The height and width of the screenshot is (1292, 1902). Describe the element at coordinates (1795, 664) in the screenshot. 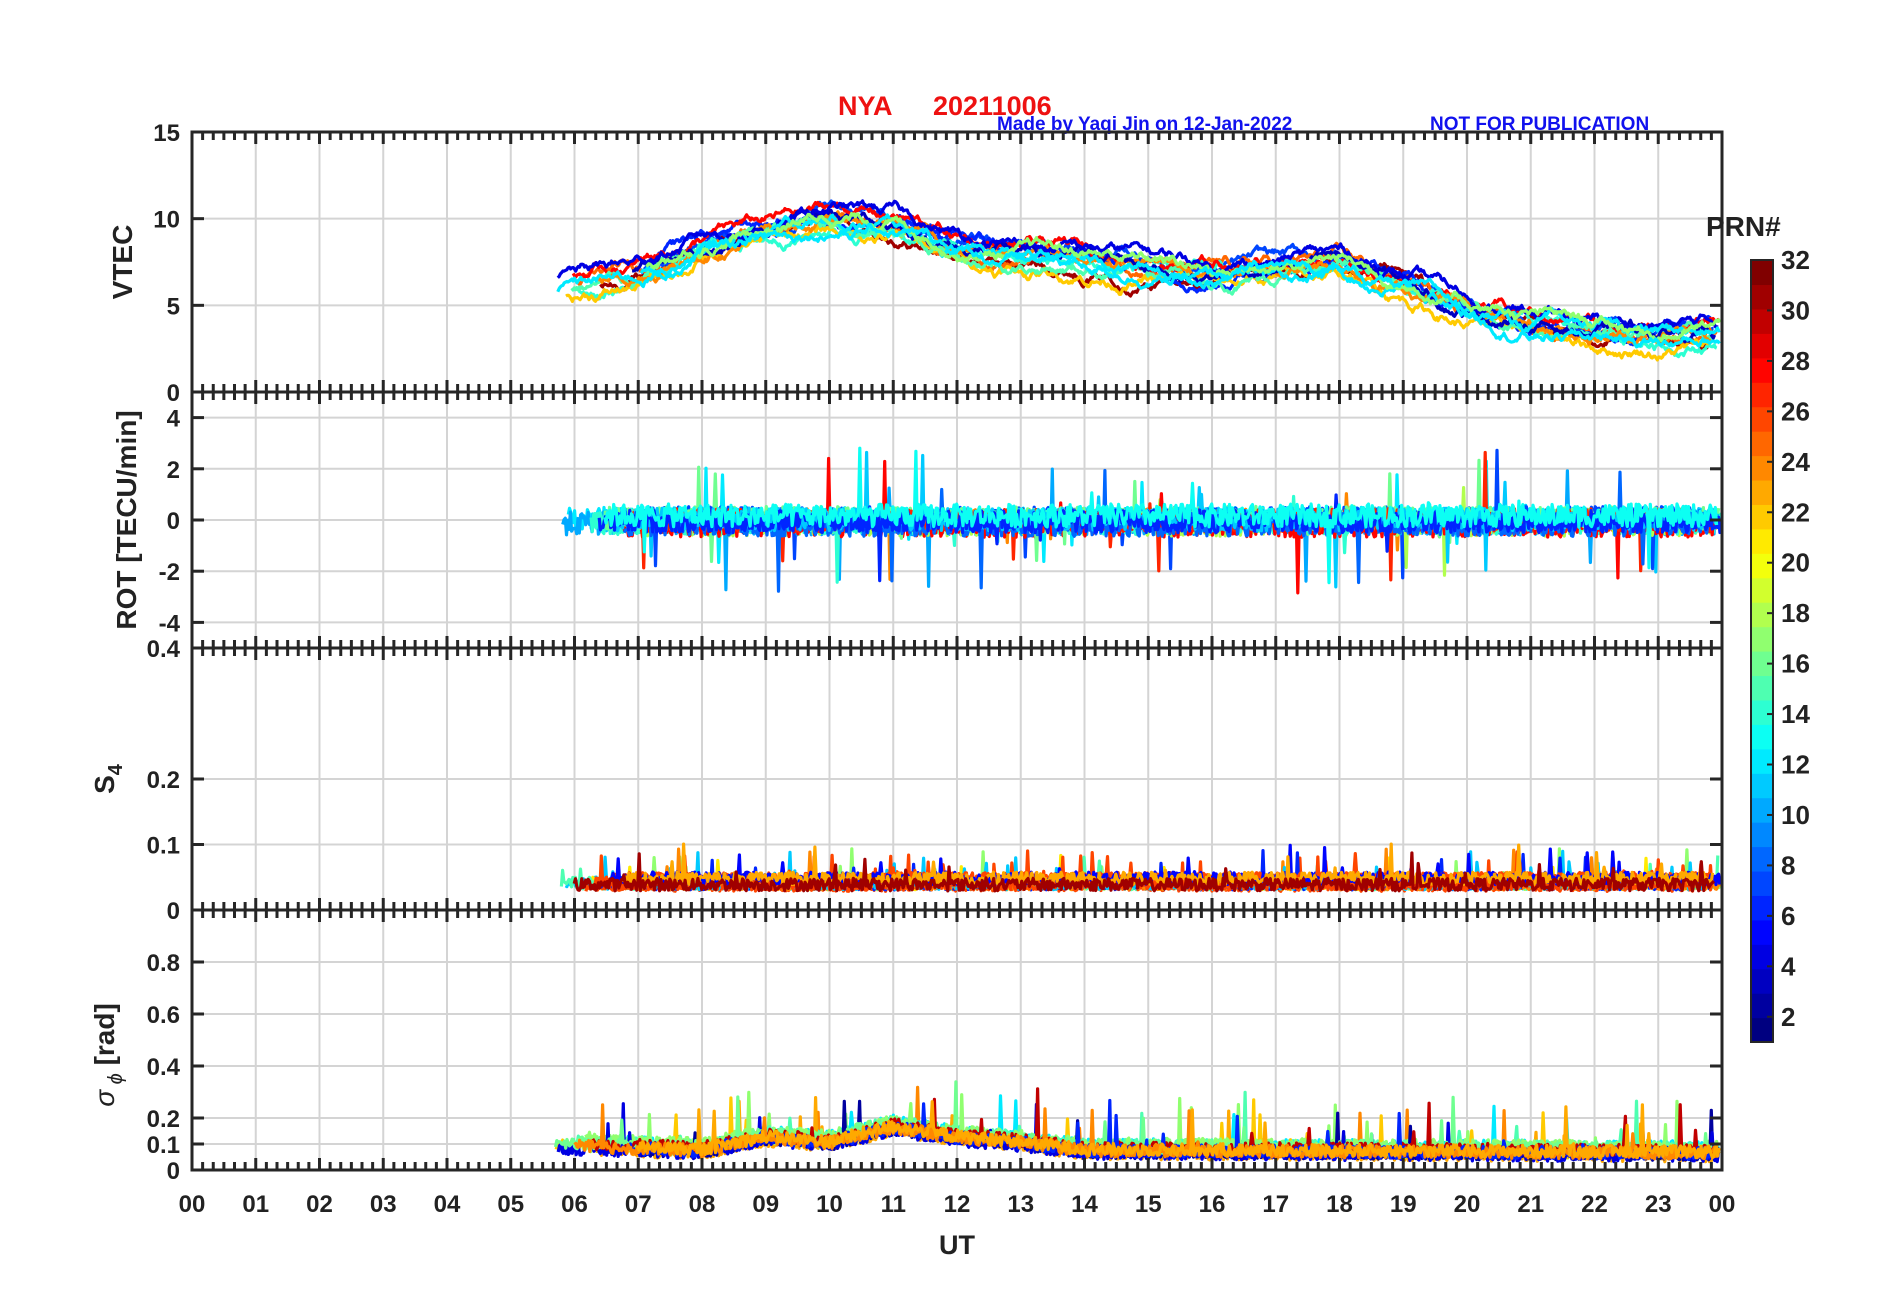

I see `colorbar-tick-label: 16` at that location.